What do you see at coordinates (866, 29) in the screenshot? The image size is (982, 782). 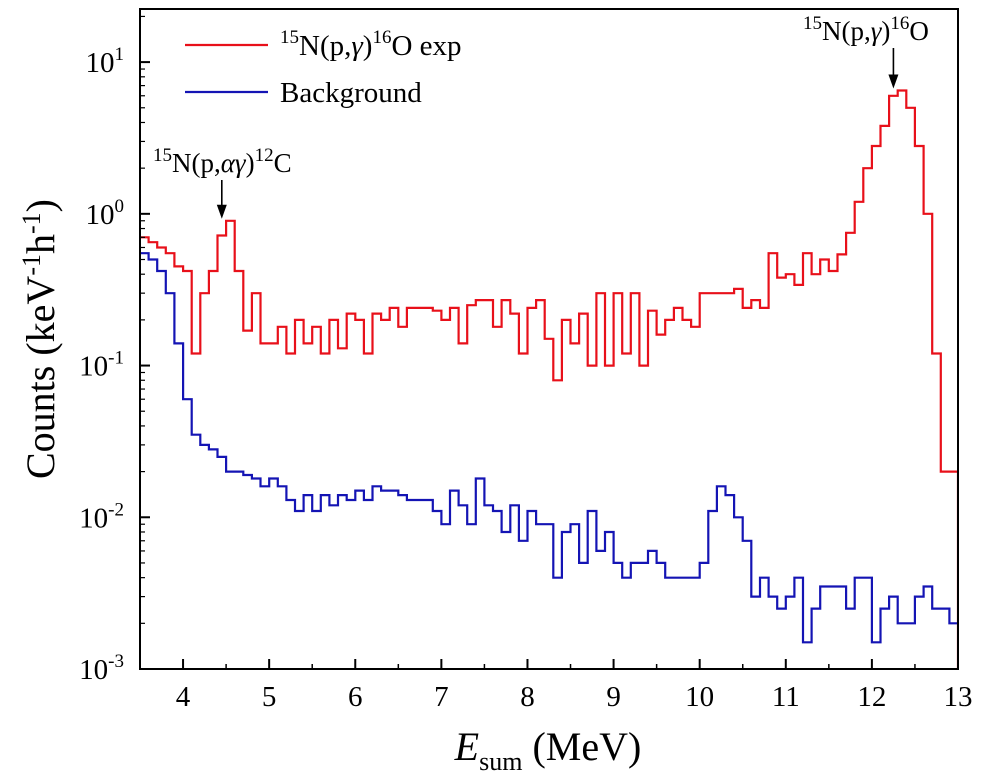 I see `annotation-label-15n-pg-16o: 15N(p,γ)16O` at bounding box center [866, 29].